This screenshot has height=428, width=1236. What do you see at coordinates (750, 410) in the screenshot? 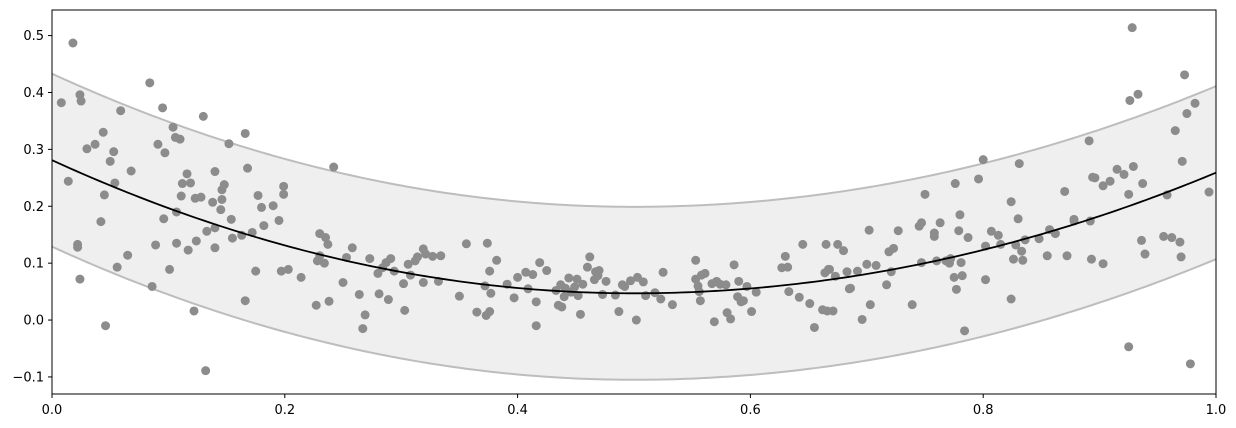
I see `x-tick-label: 0.6` at bounding box center [750, 410].